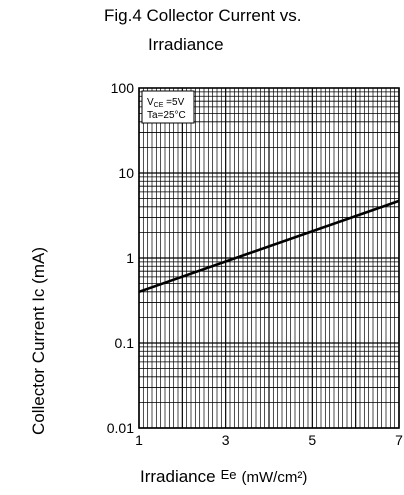 This screenshot has width=404, height=495. I want to click on y-axis-label: Collector Current Ic (mA), so click(38, 341).